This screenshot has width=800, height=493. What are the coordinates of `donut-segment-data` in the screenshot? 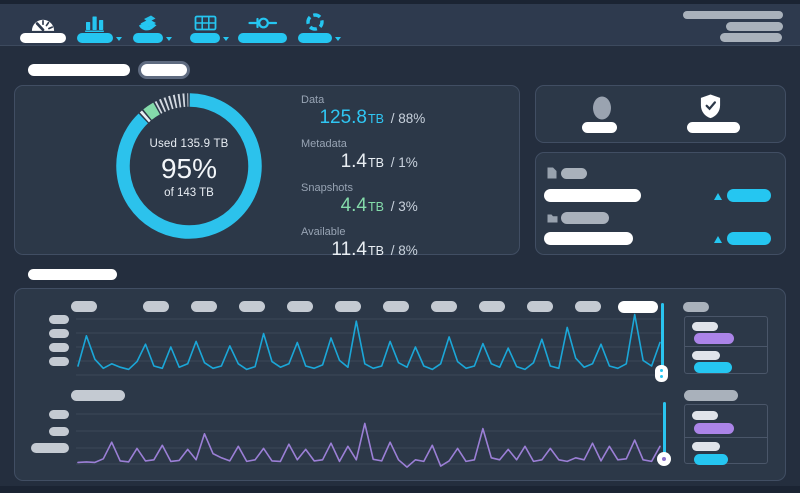 It's located at (189, 166).